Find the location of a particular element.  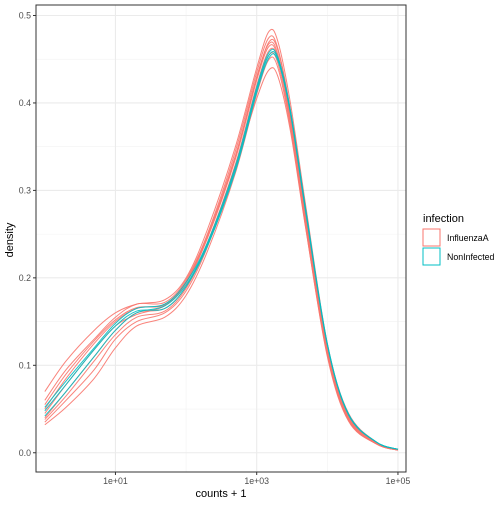

legend-title: infection is located at coordinates (443, 219).